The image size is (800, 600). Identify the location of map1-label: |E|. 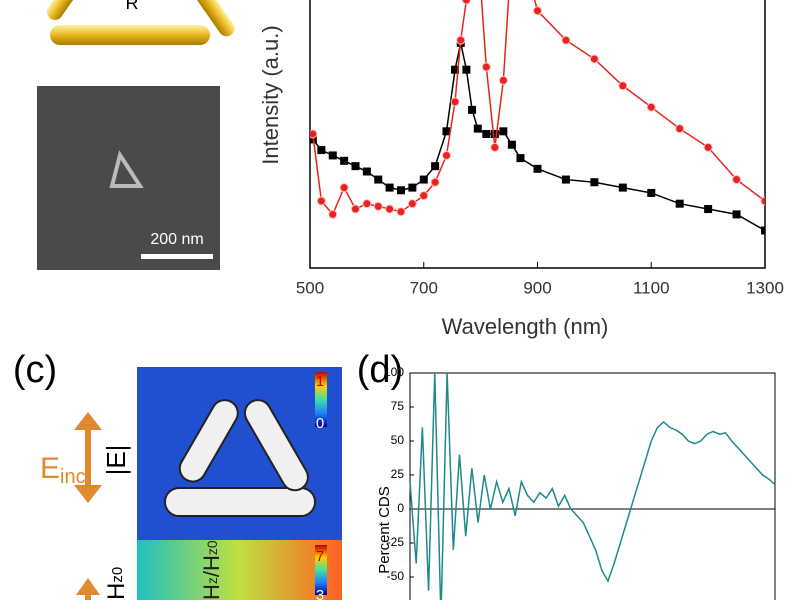
(116, 460).